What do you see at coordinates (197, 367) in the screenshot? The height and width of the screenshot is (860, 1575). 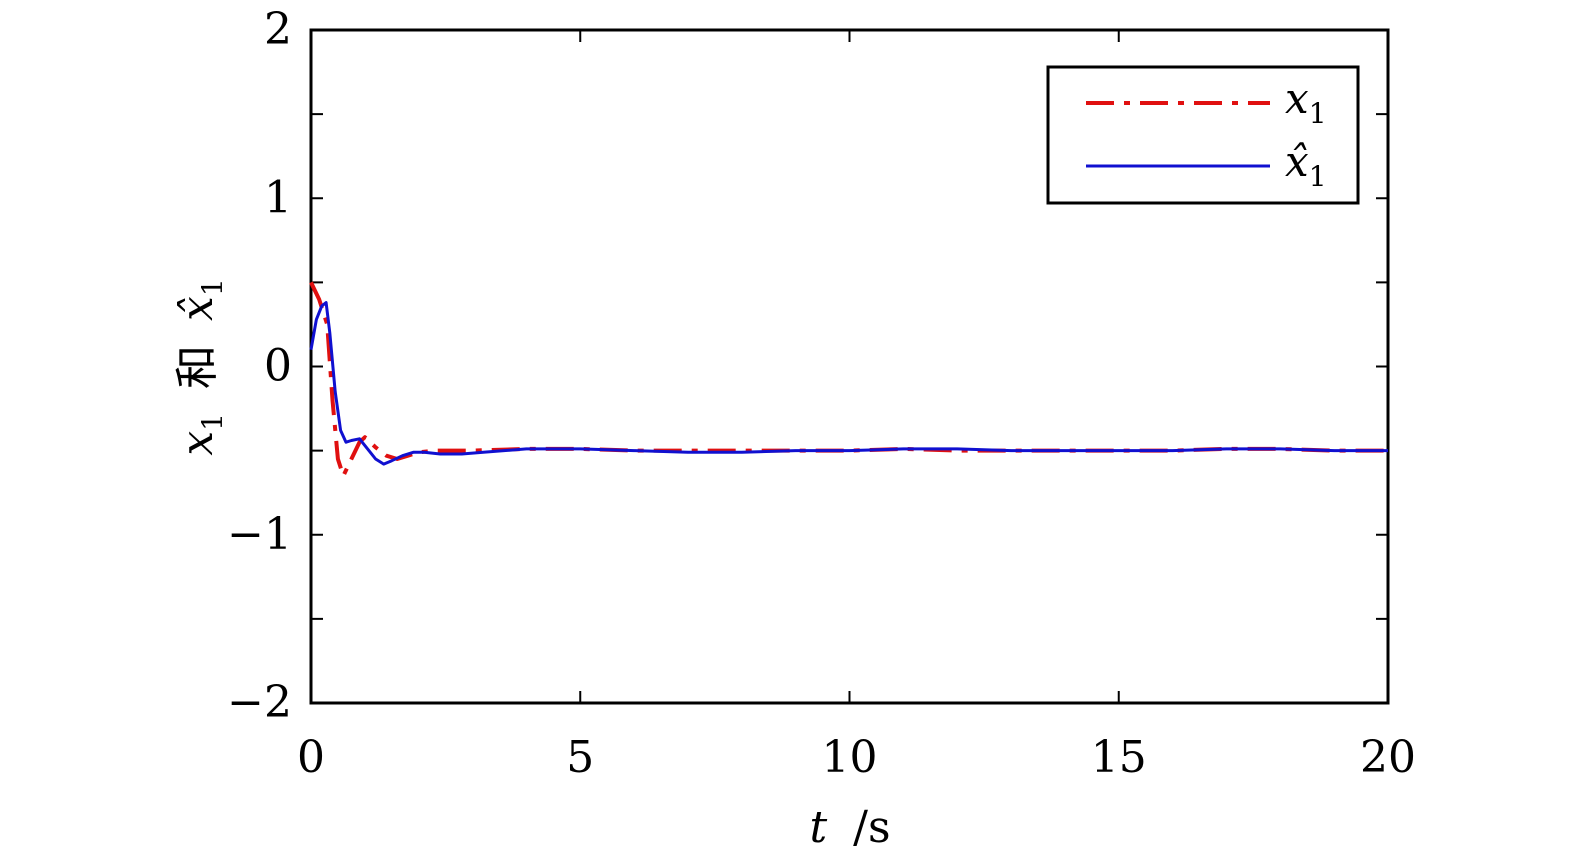 I see `y-axis-label-conj: 和` at bounding box center [197, 367].